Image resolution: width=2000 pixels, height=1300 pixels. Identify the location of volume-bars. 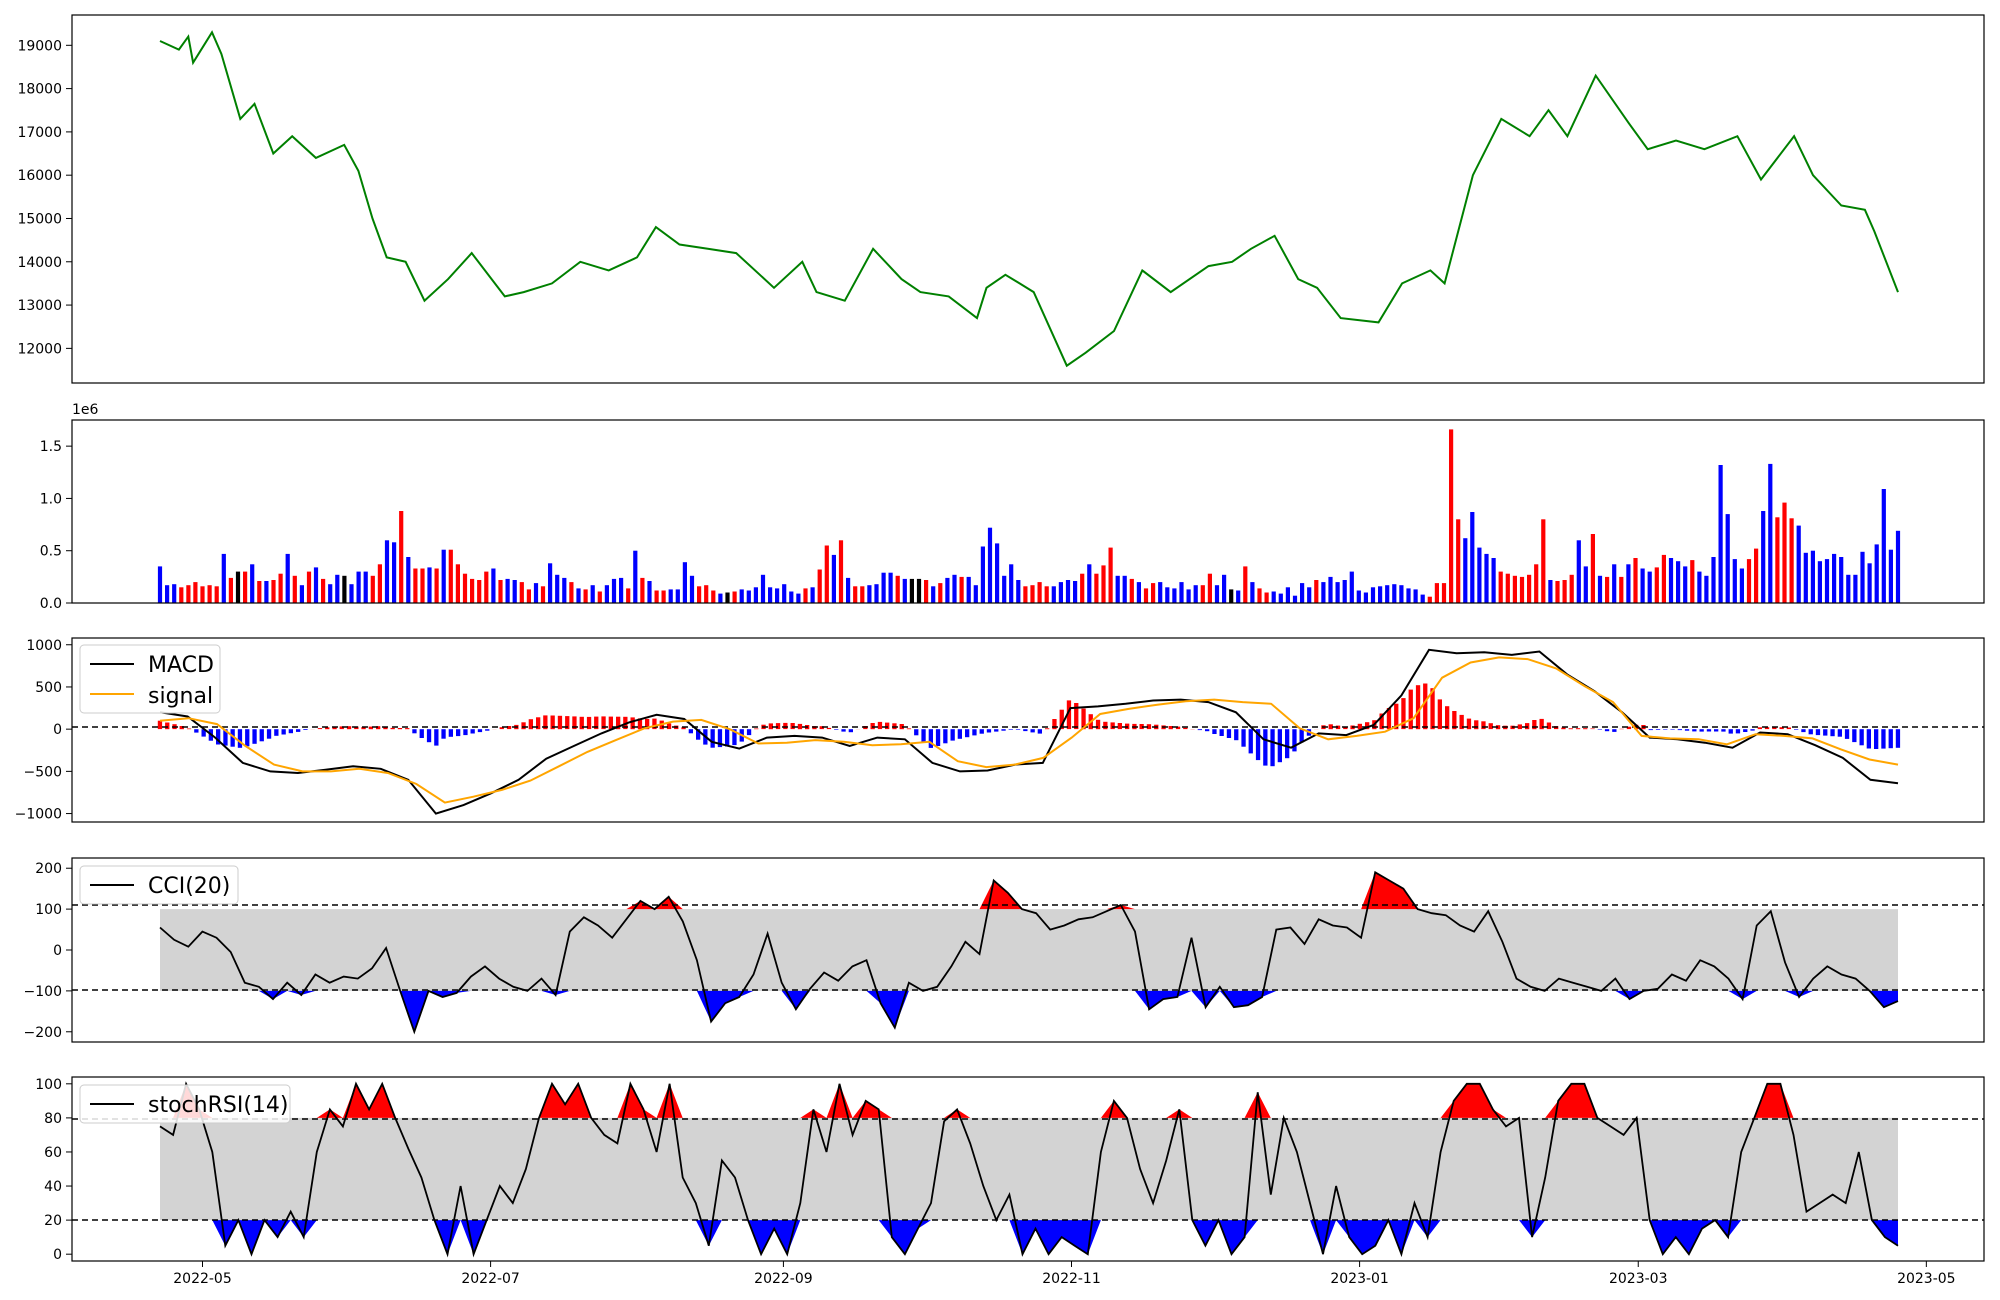
(1029, 516).